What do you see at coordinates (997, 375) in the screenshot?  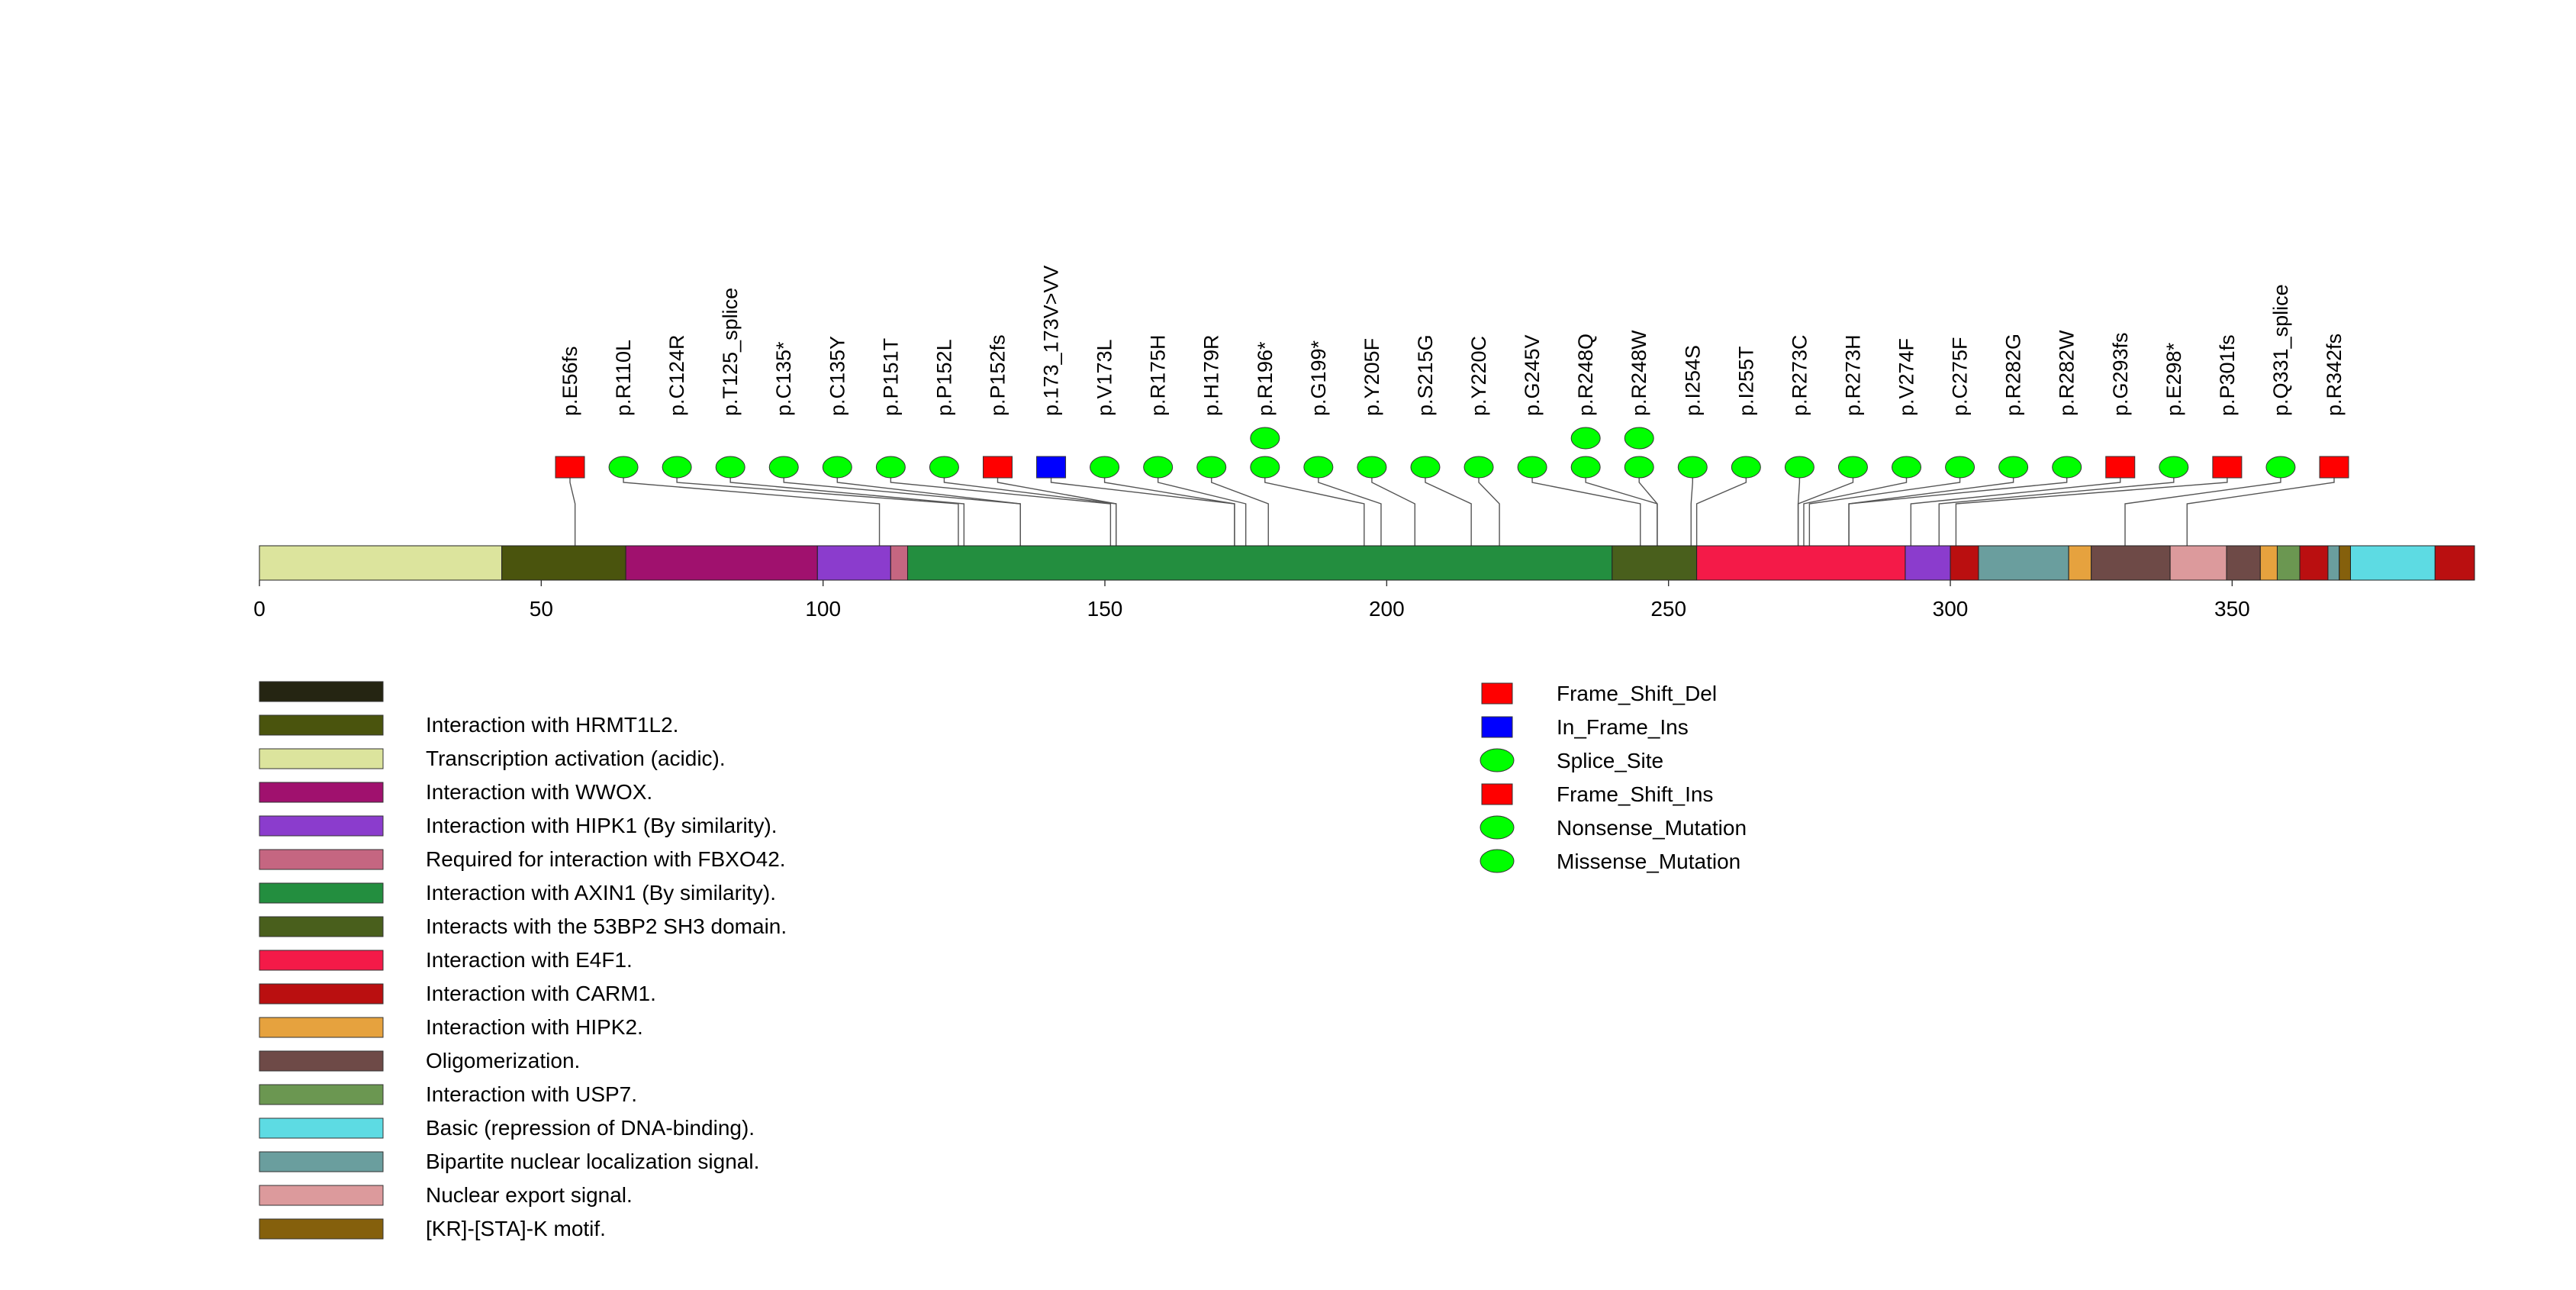 I see `mutation-label: p.P152fs` at bounding box center [997, 375].